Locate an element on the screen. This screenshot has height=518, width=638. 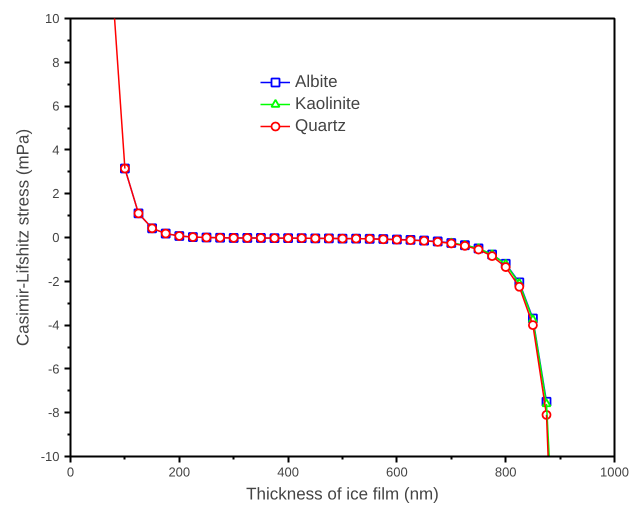
x-tick-label: 1000 is located at coordinates (614, 472).